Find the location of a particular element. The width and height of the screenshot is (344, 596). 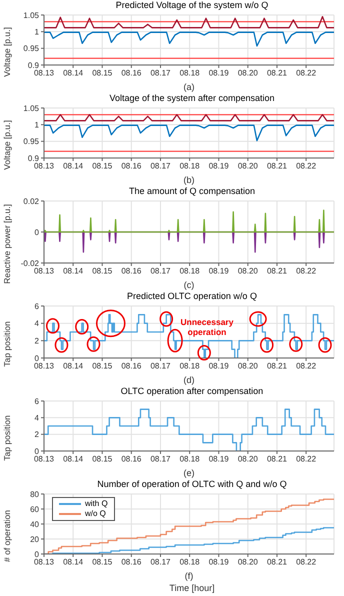

x-axis-title: (a) is located at coordinates (189, 87).